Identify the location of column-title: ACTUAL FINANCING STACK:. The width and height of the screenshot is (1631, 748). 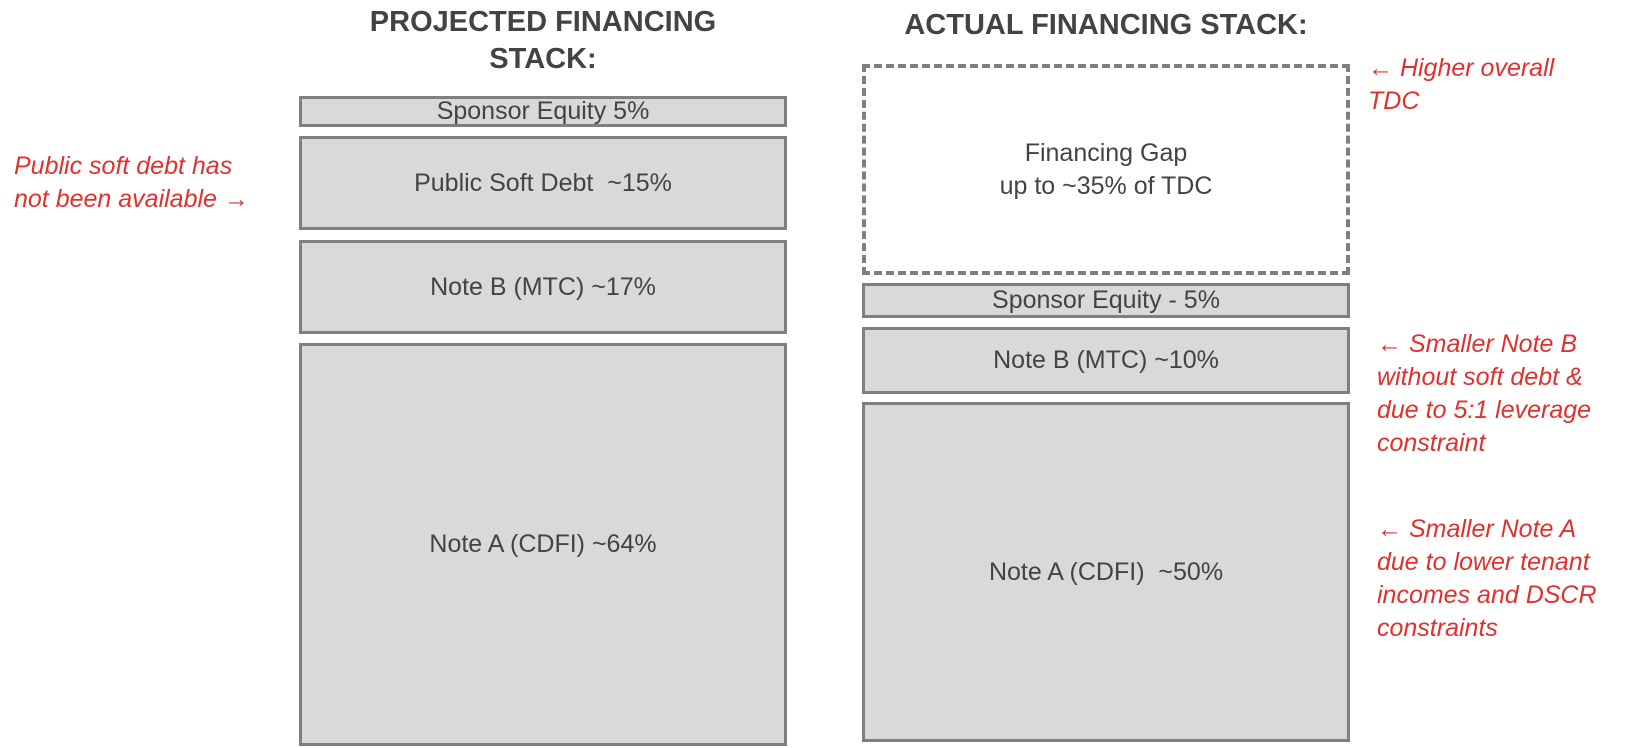
(1106, 25).